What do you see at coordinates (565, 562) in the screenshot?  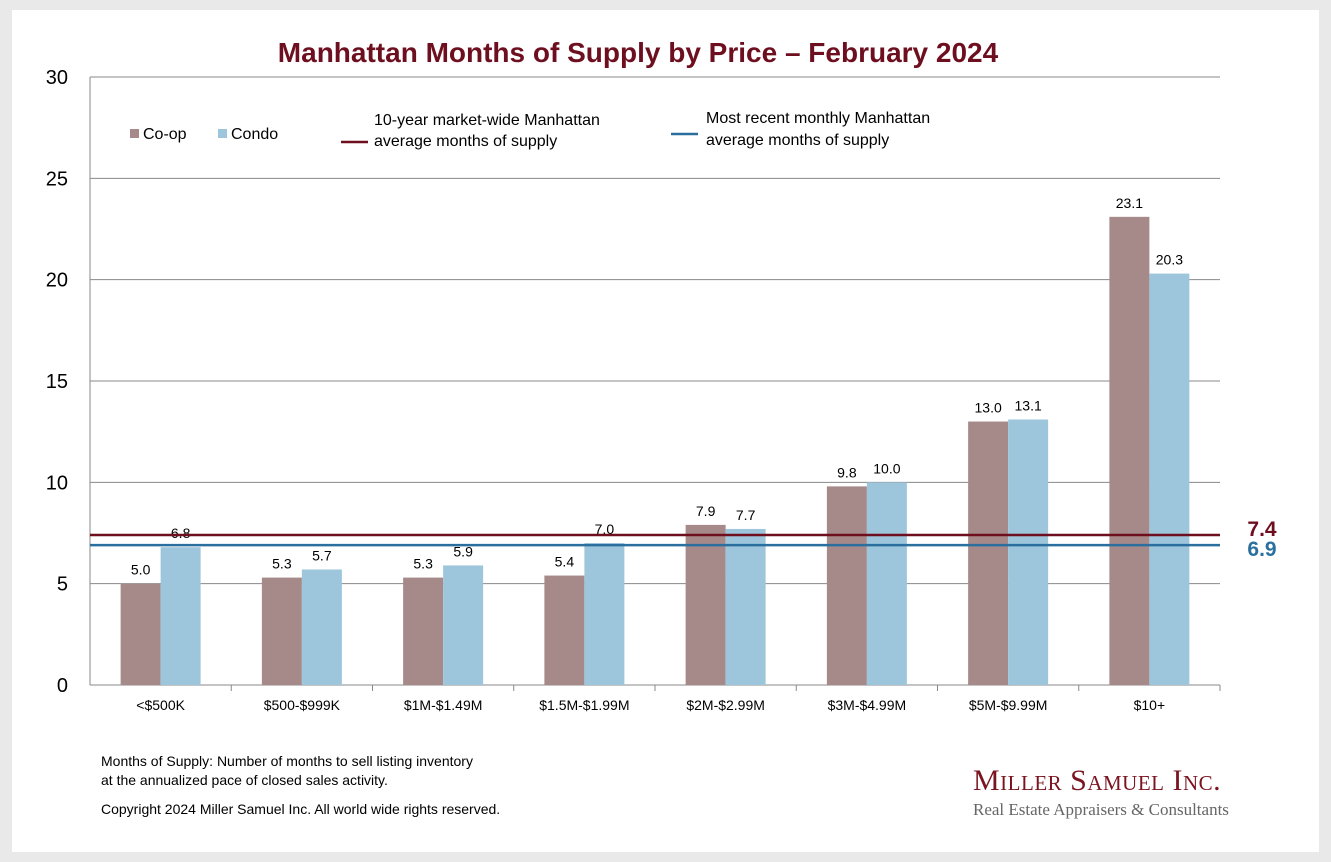 I see `data-label: 5.4` at bounding box center [565, 562].